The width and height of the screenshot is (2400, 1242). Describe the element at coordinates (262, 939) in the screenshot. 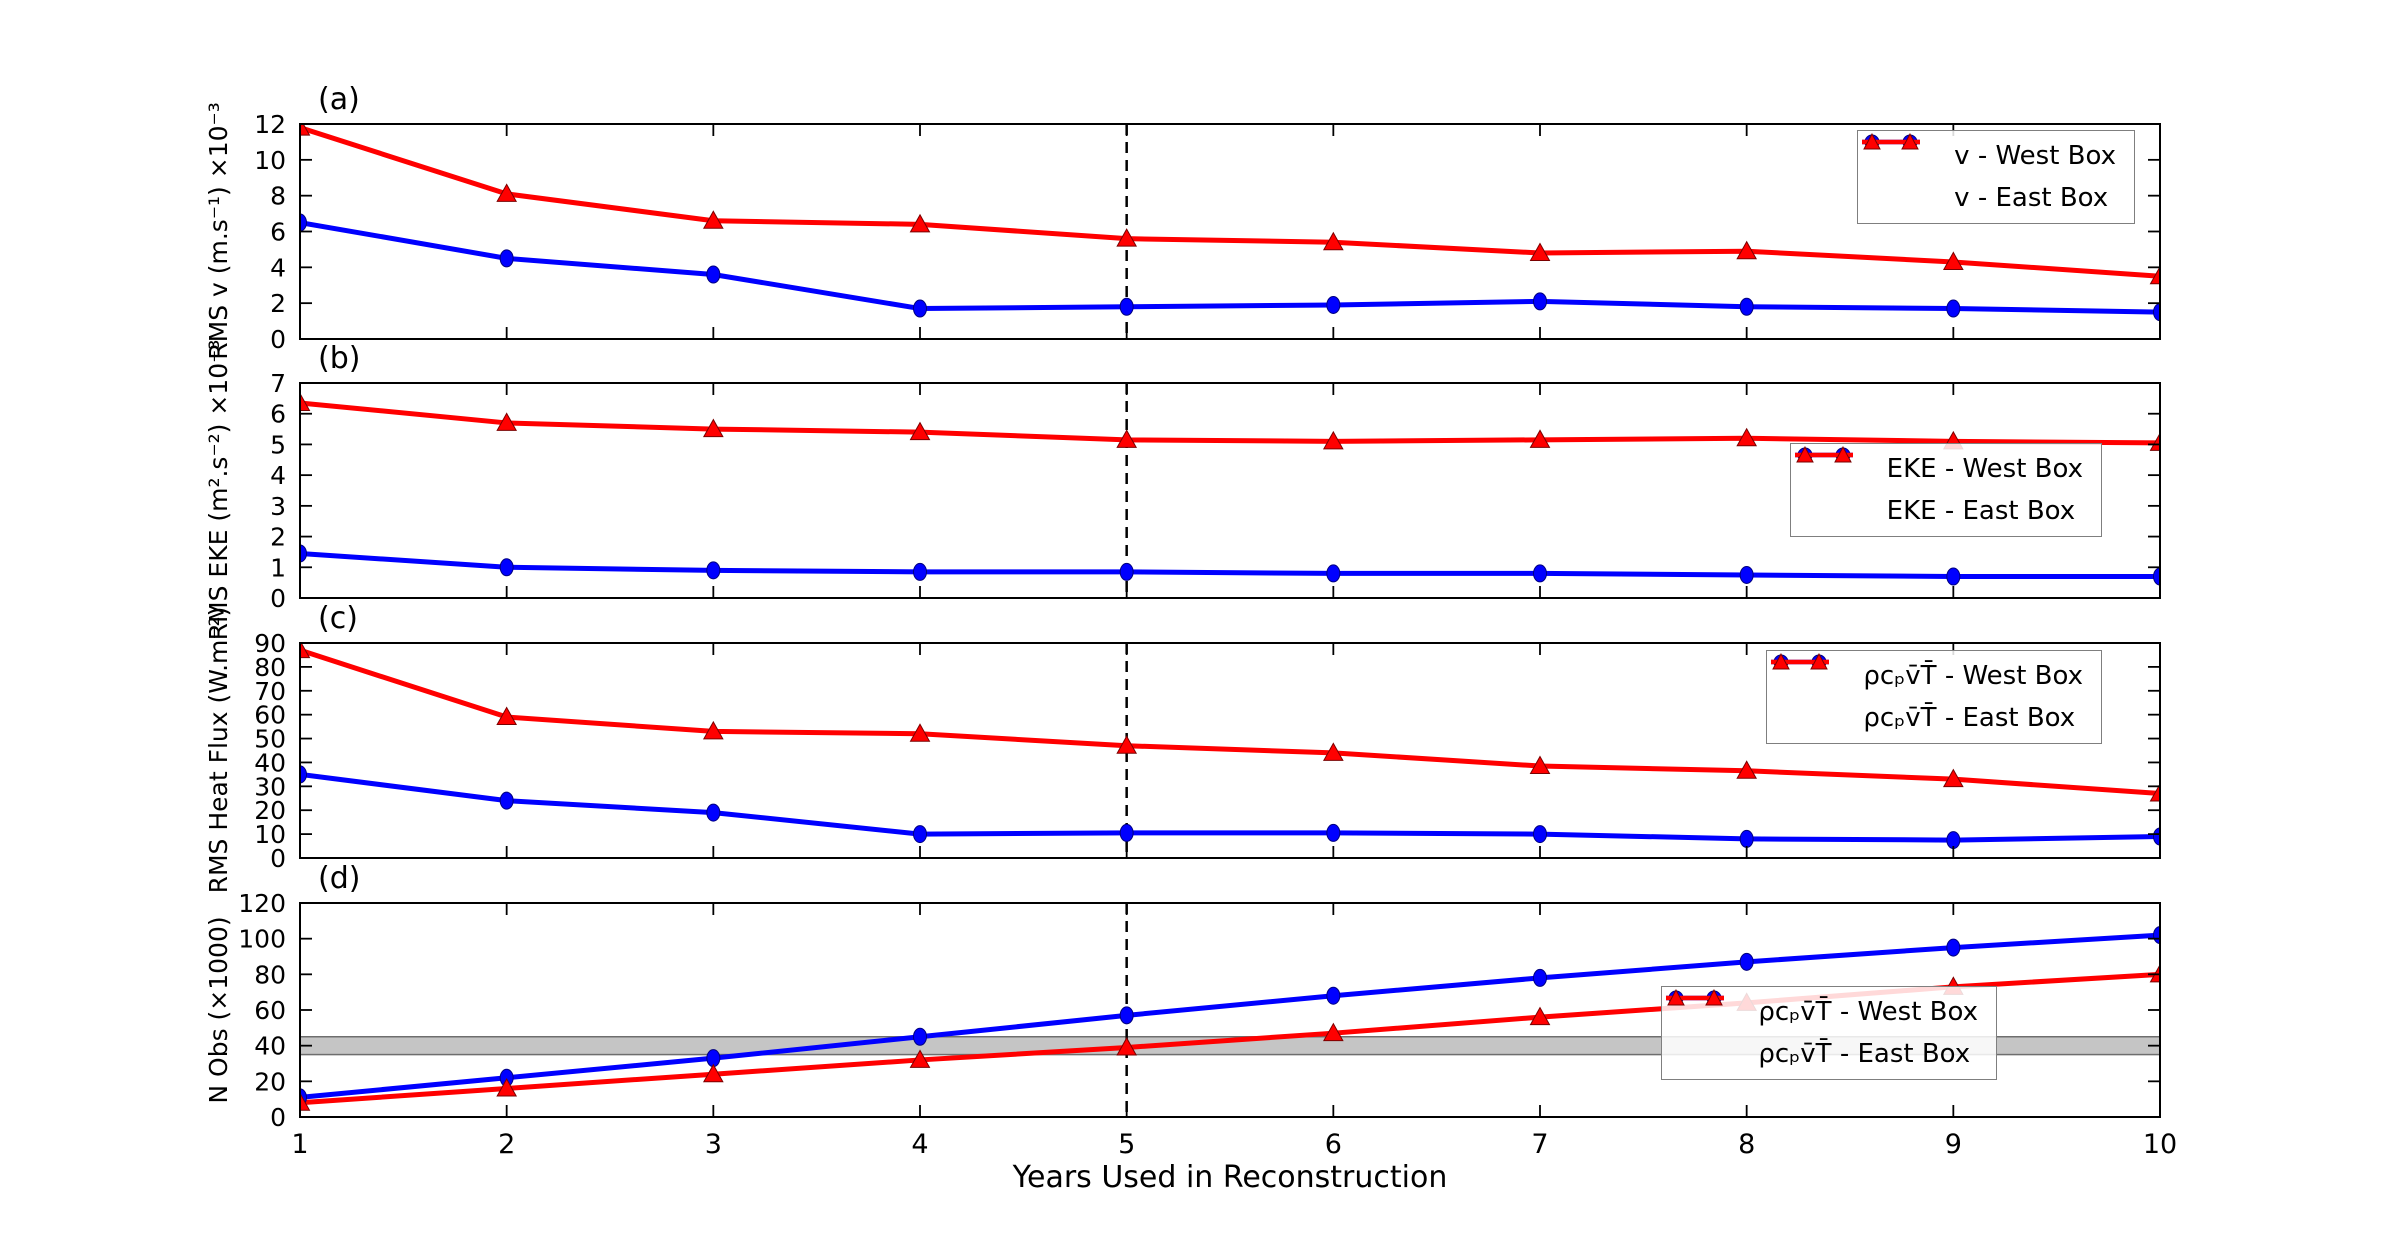

I see `y-tick-label: 100` at that location.